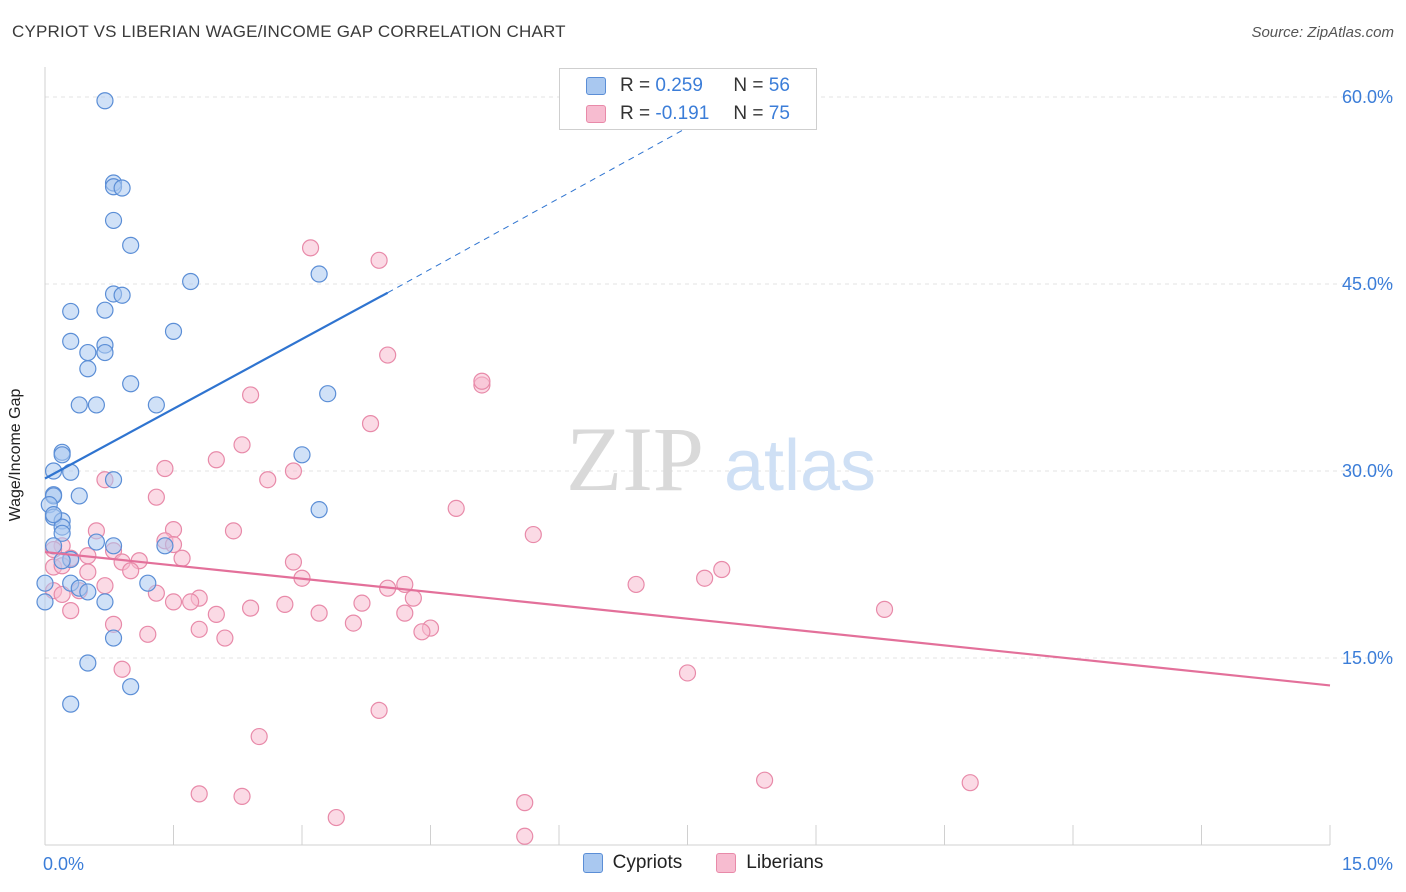  What do you see at coordinates (216, 385) in the screenshot?
I see `cypriots-trend-line` at bounding box center [216, 385].